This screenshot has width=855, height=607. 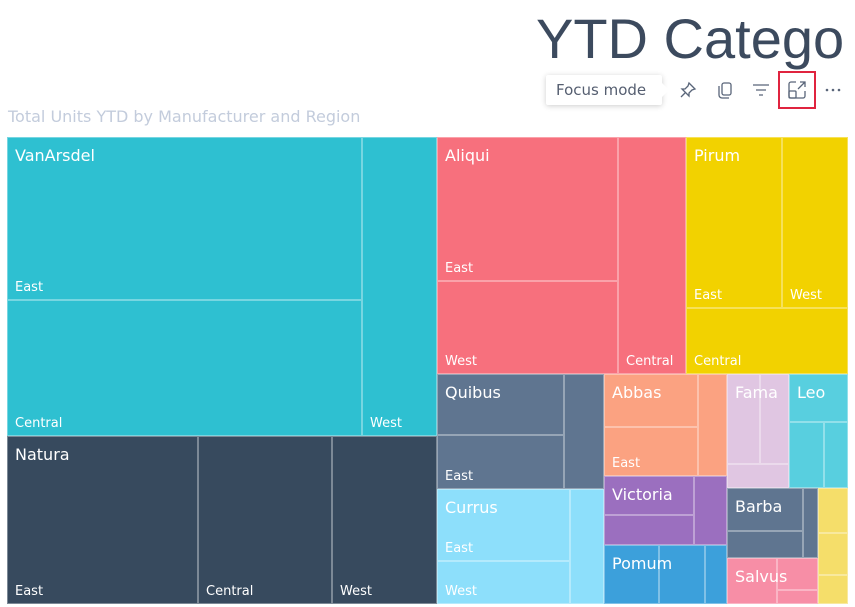 What do you see at coordinates (833, 90) in the screenshot?
I see `more-options-icon` at bounding box center [833, 90].